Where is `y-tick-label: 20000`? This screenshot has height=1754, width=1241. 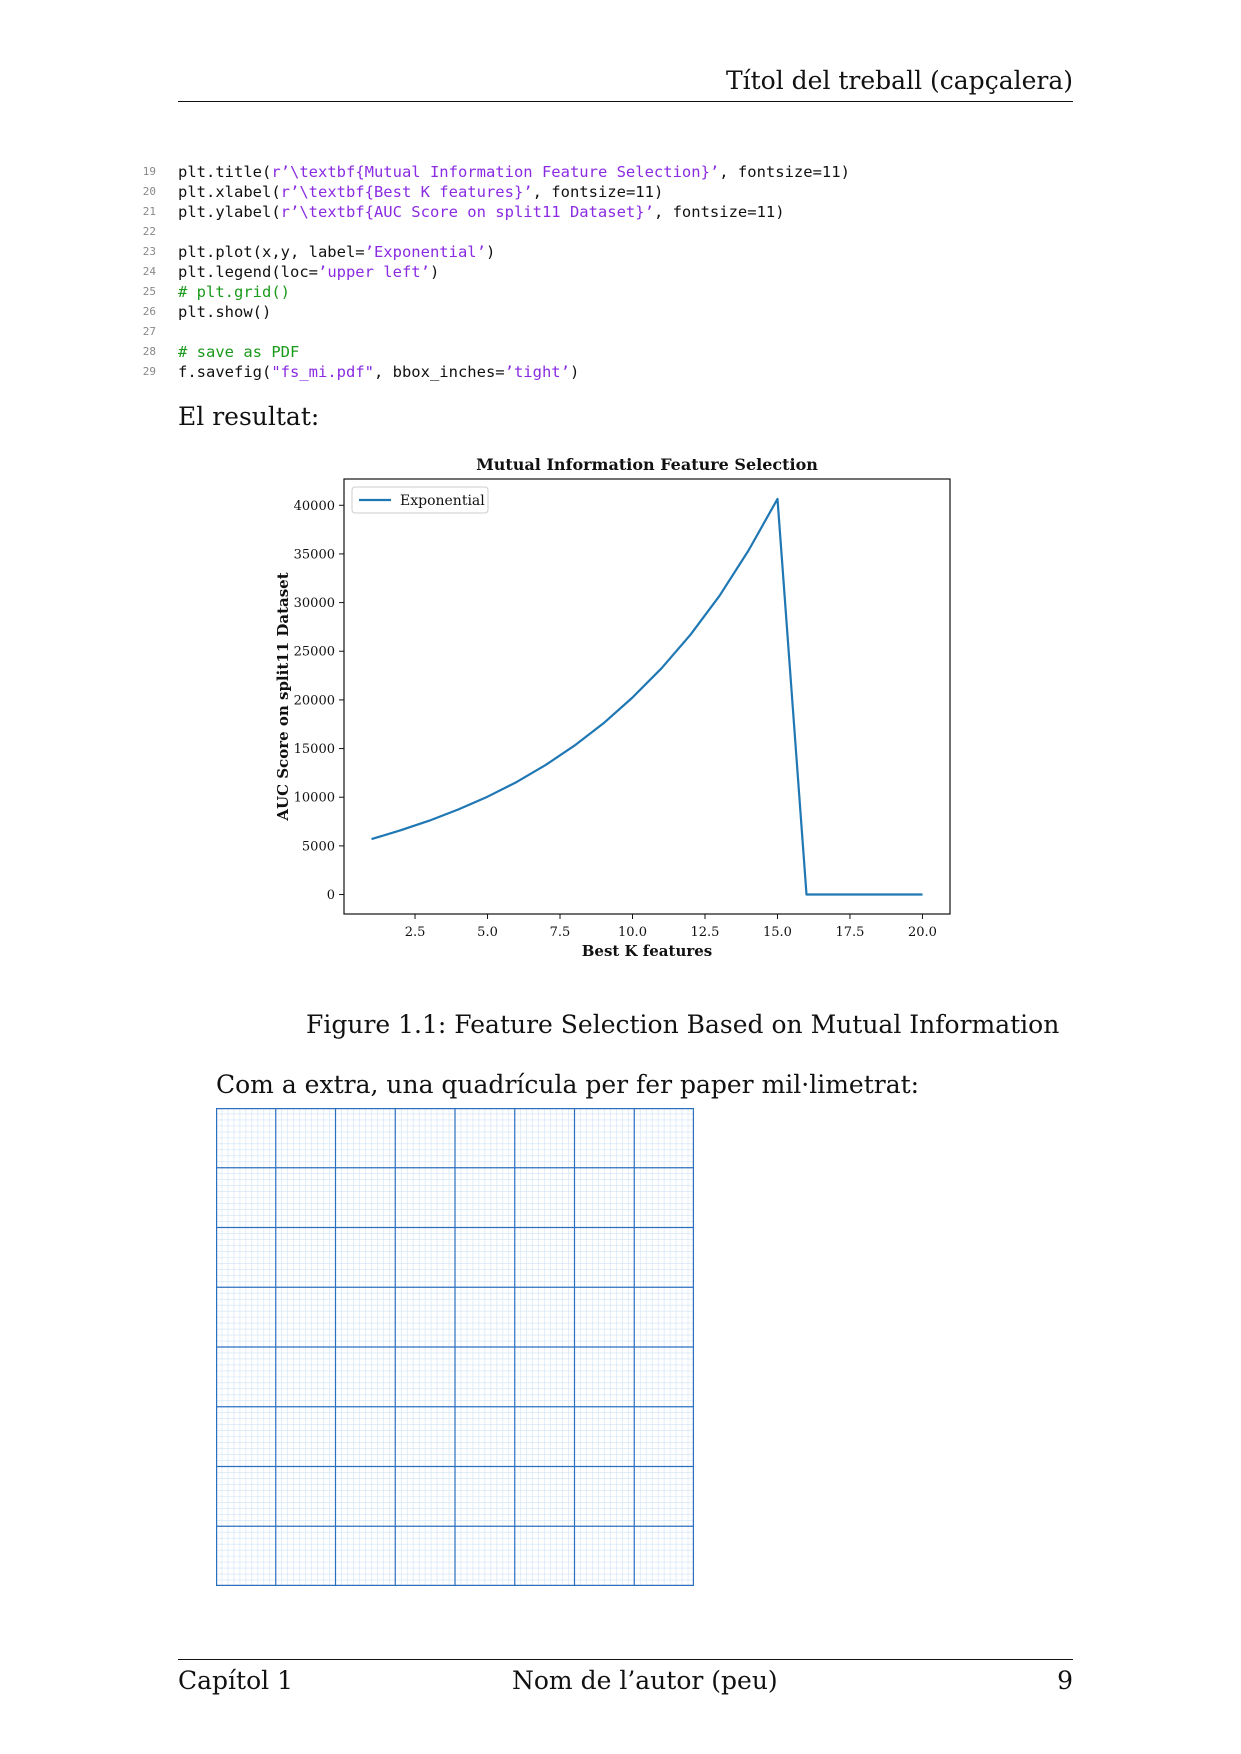
y-tick-label: 20000 is located at coordinates (314, 700).